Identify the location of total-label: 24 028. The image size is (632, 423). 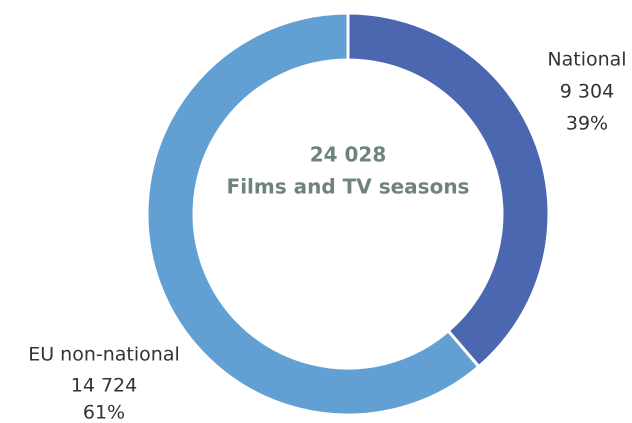
(348, 155).